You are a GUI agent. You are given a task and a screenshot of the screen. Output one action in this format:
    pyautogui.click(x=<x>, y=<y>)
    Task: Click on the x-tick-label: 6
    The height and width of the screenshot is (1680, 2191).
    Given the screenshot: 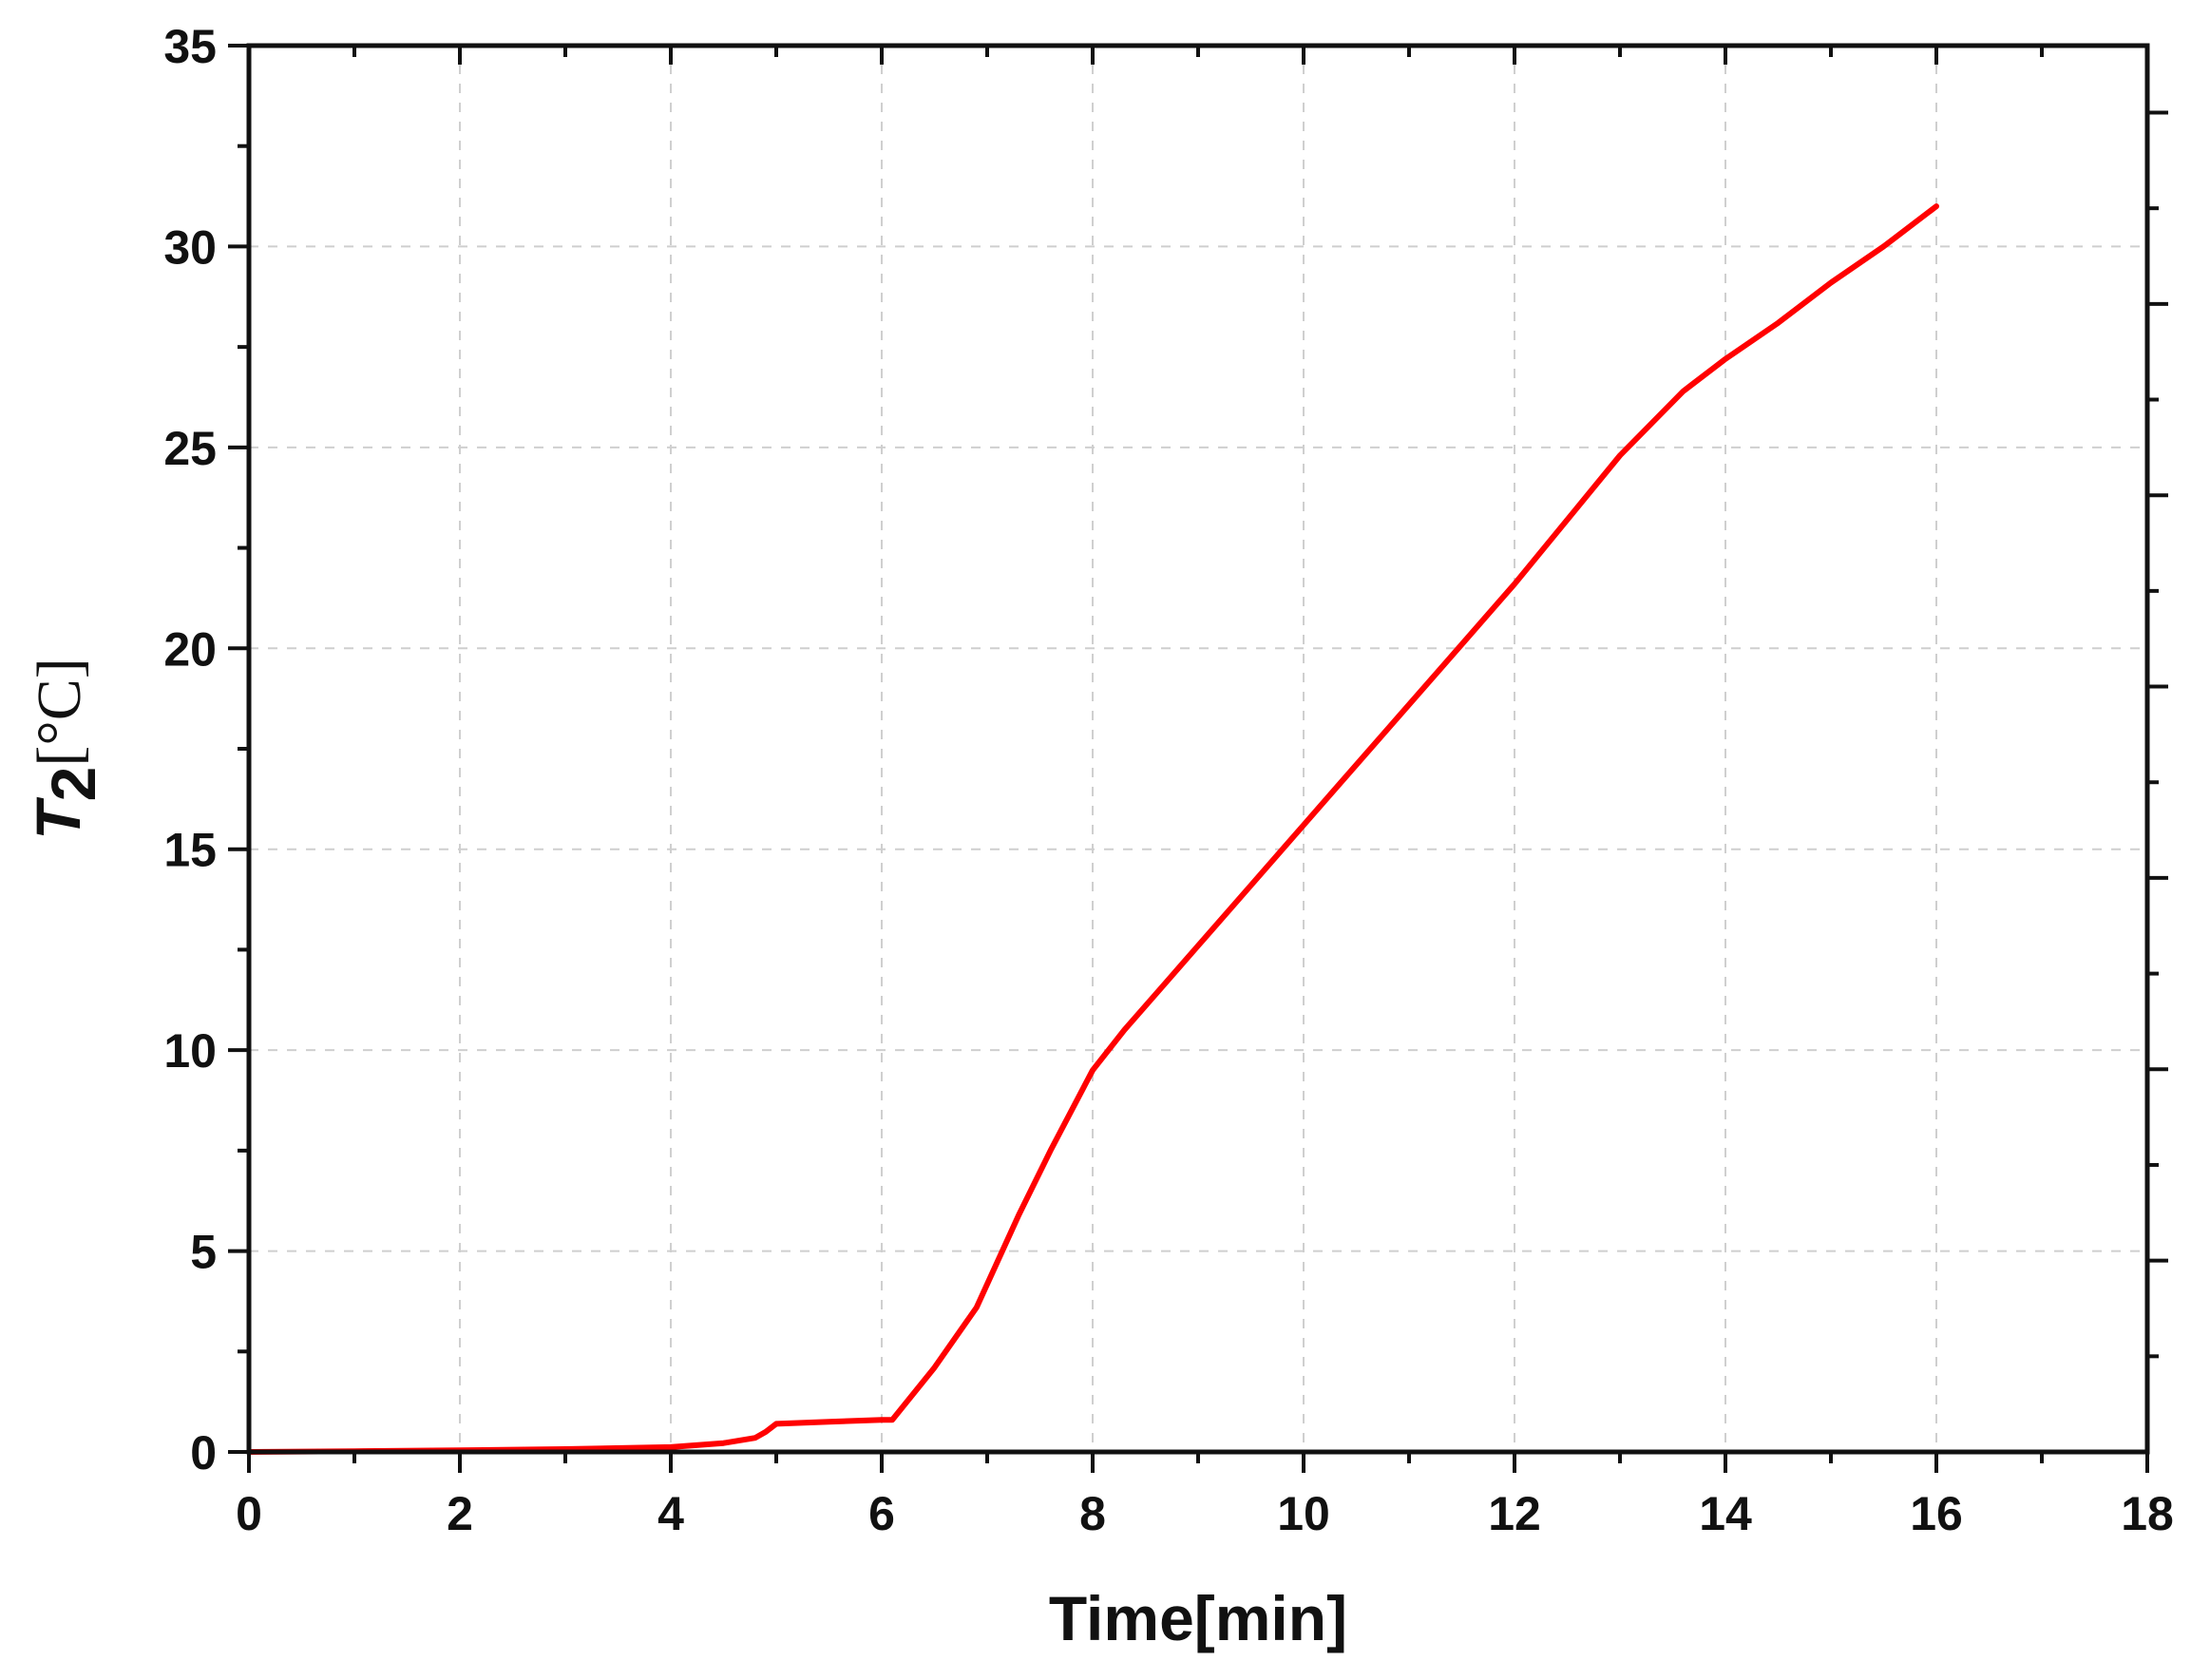 What is the action you would take?
    pyautogui.click(x=881, y=1513)
    